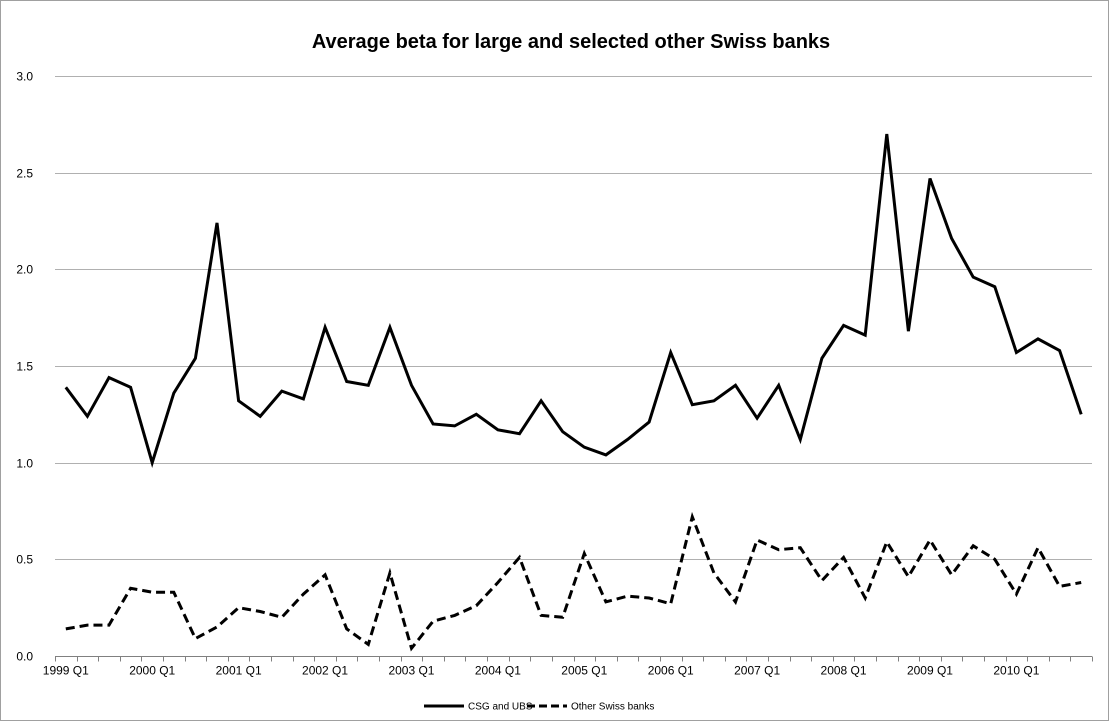  I want to click on x-tick-label: 2010 Q1, so click(1016, 671).